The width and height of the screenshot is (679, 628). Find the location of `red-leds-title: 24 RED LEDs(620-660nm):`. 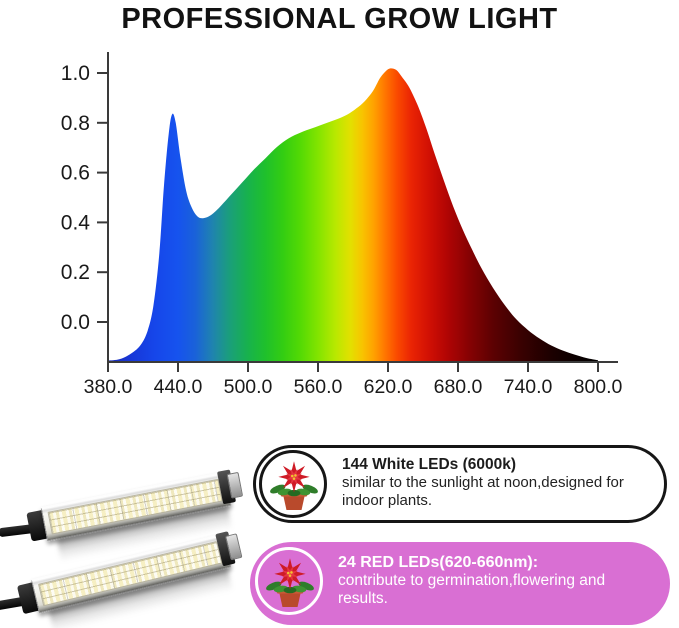

red-leds-title: 24 RED LEDs(620-660nm): is located at coordinates (438, 562).